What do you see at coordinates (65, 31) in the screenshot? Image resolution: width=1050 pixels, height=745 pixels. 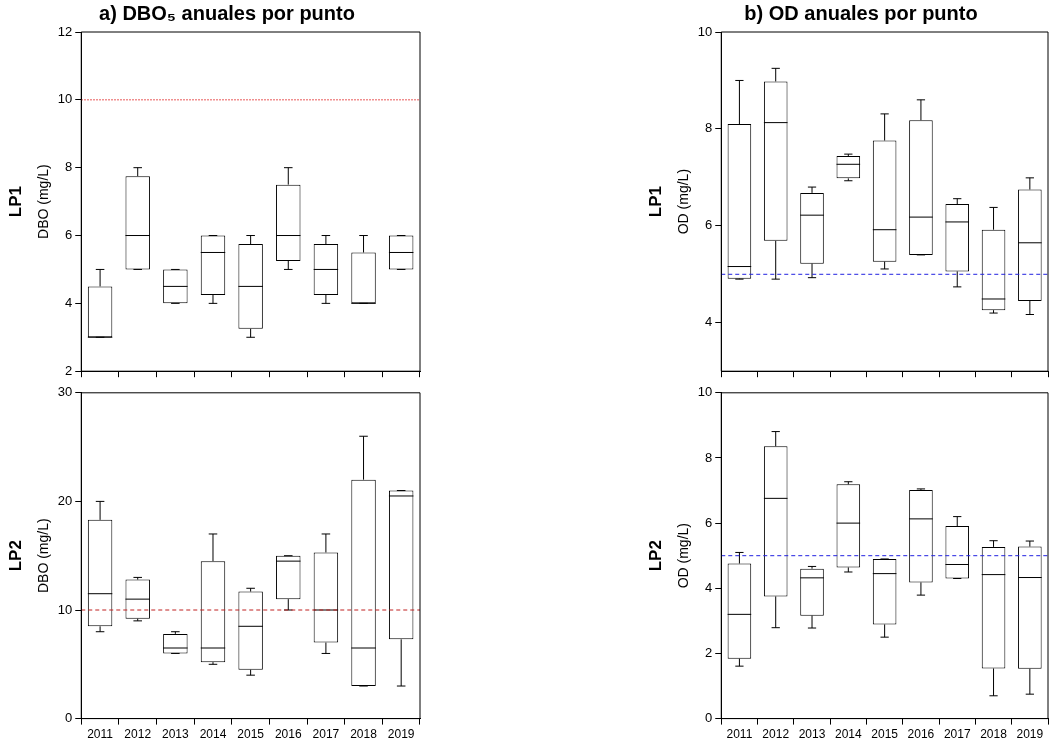 I see `y-tick-label: 12` at bounding box center [65, 31].